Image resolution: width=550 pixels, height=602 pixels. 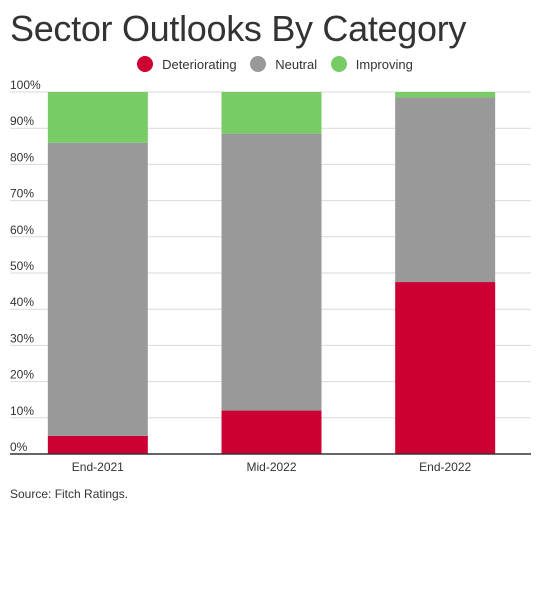 I want to click on legend-item-deteriorating: Deteriorating, so click(x=187, y=64).